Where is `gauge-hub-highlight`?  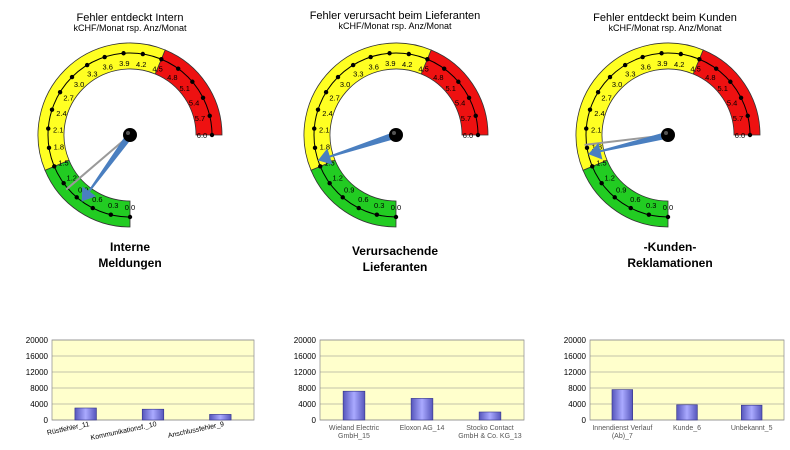
gauge-hub-highlight is located at coordinates (128, 133).